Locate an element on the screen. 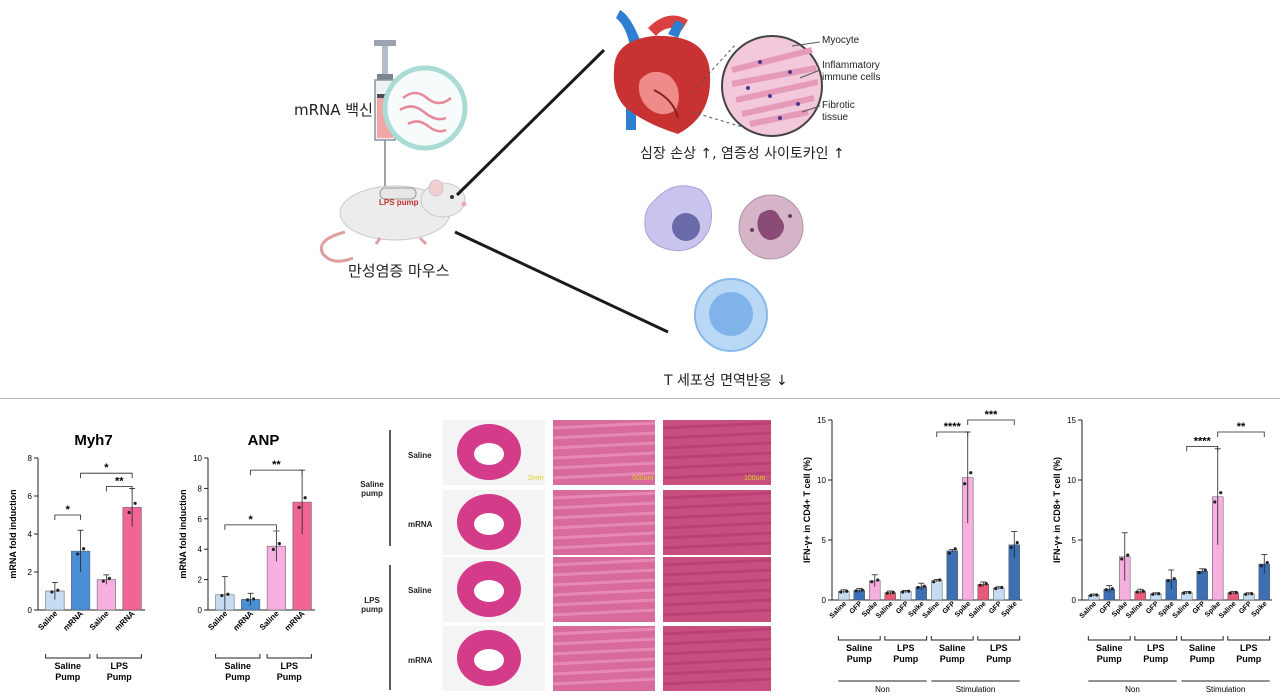 This screenshot has width=1280, height=700. x-category-label: Spike is located at coordinates (1260, 609).